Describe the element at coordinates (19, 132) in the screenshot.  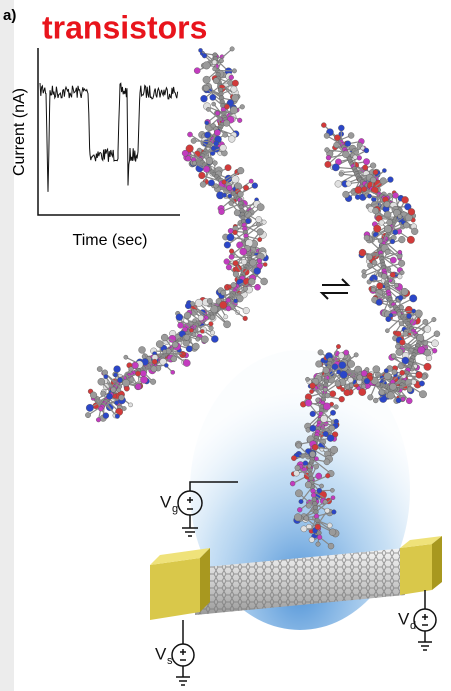
I see `inset-y-label: Current (nA)` at that location.